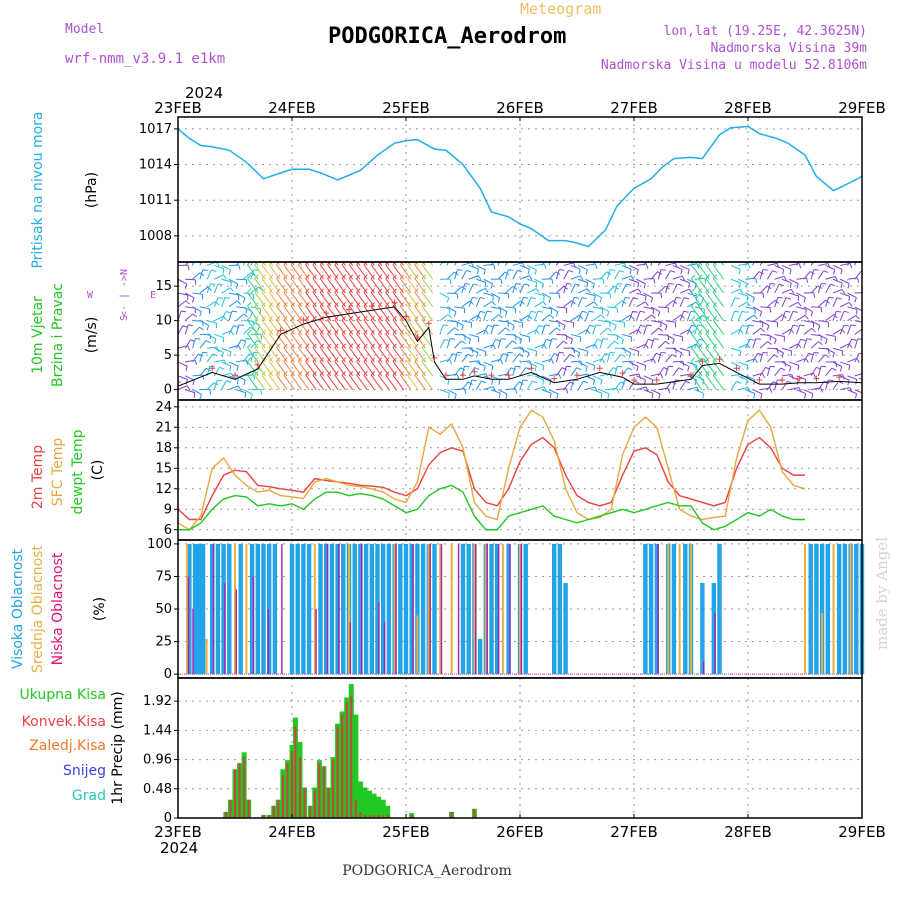 This screenshot has width=900, height=900. What do you see at coordinates (766, 31) in the screenshot?
I see `lonlat-info: lon,lat (19.25E, 42.3625N)` at bounding box center [766, 31].